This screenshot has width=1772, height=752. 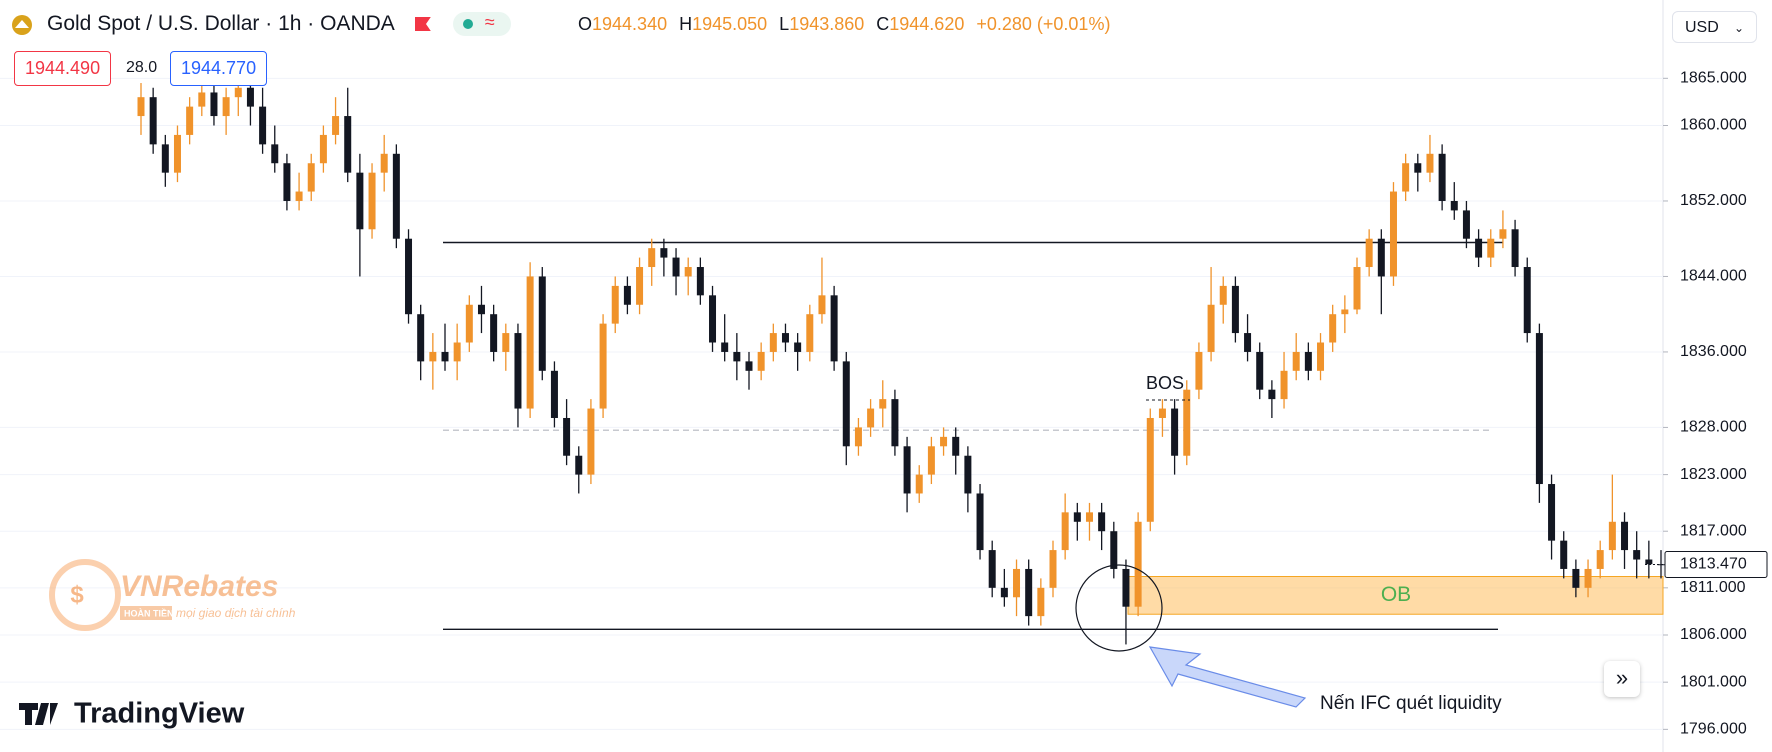 What do you see at coordinates (1714, 27) in the screenshot?
I see `currency-button: USD ⌄` at bounding box center [1714, 27].